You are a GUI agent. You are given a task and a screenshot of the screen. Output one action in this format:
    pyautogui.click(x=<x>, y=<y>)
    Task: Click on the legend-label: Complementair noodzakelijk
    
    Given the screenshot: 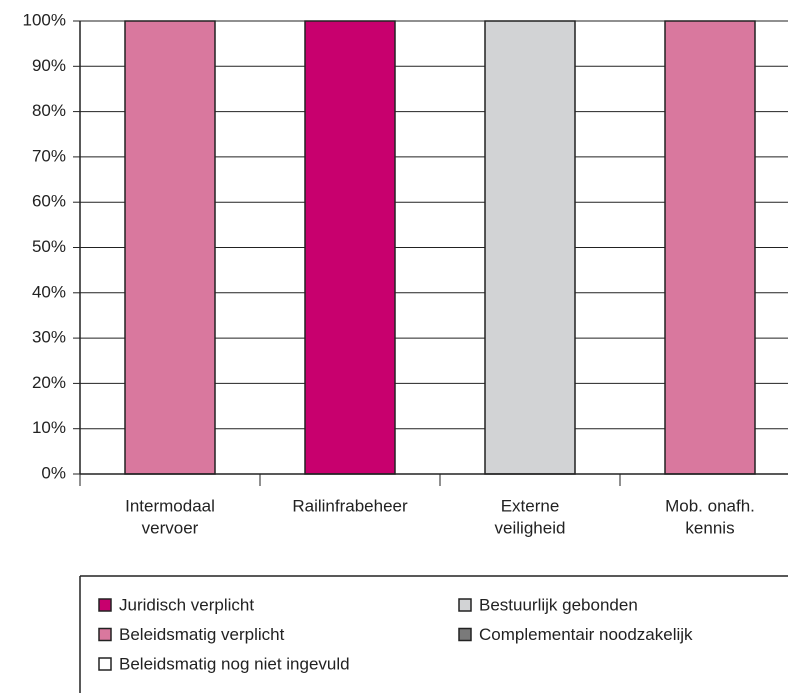 What is the action you would take?
    pyautogui.click(x=586, y=634)
    